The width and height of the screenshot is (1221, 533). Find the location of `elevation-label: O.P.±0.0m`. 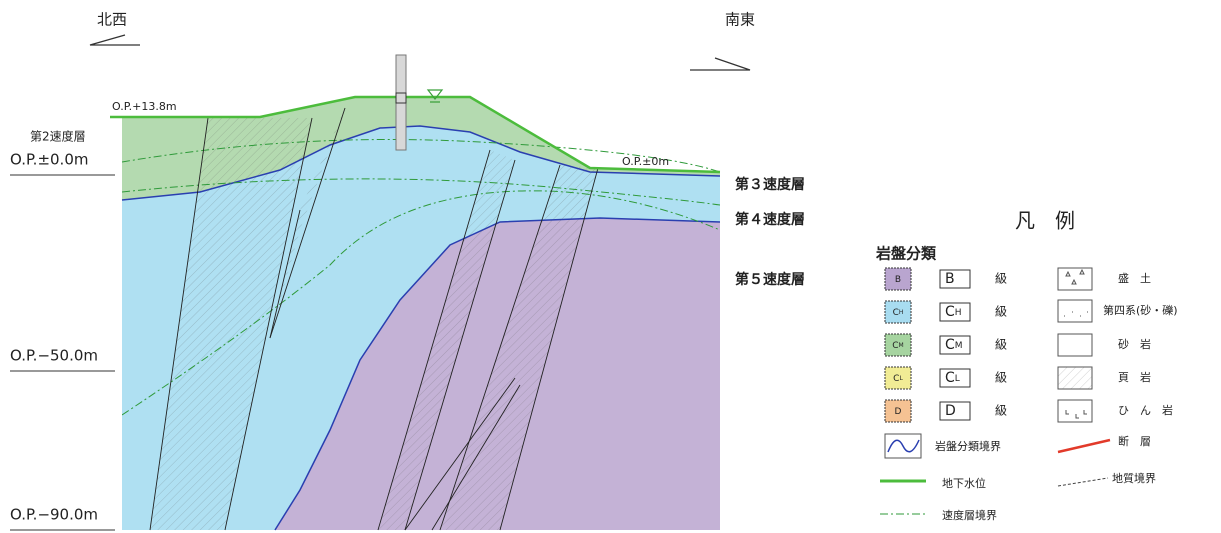

elevation-label: O.P.±0.0m is located at coordinates (49, 160).